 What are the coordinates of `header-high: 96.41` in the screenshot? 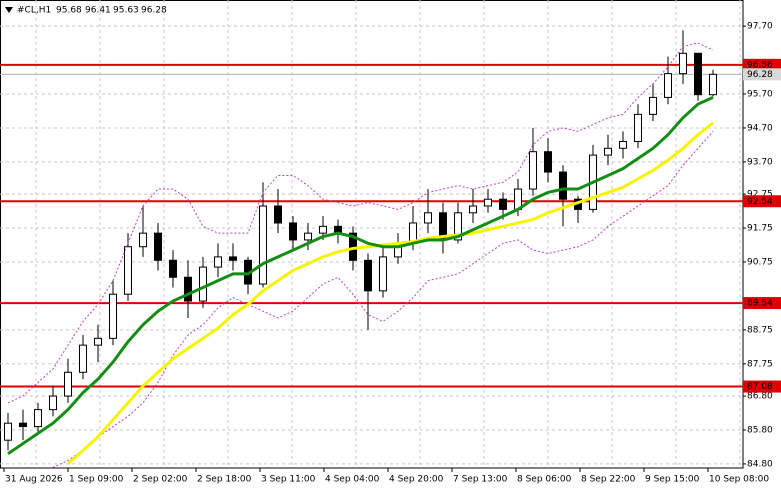 It's located at (98, 11).